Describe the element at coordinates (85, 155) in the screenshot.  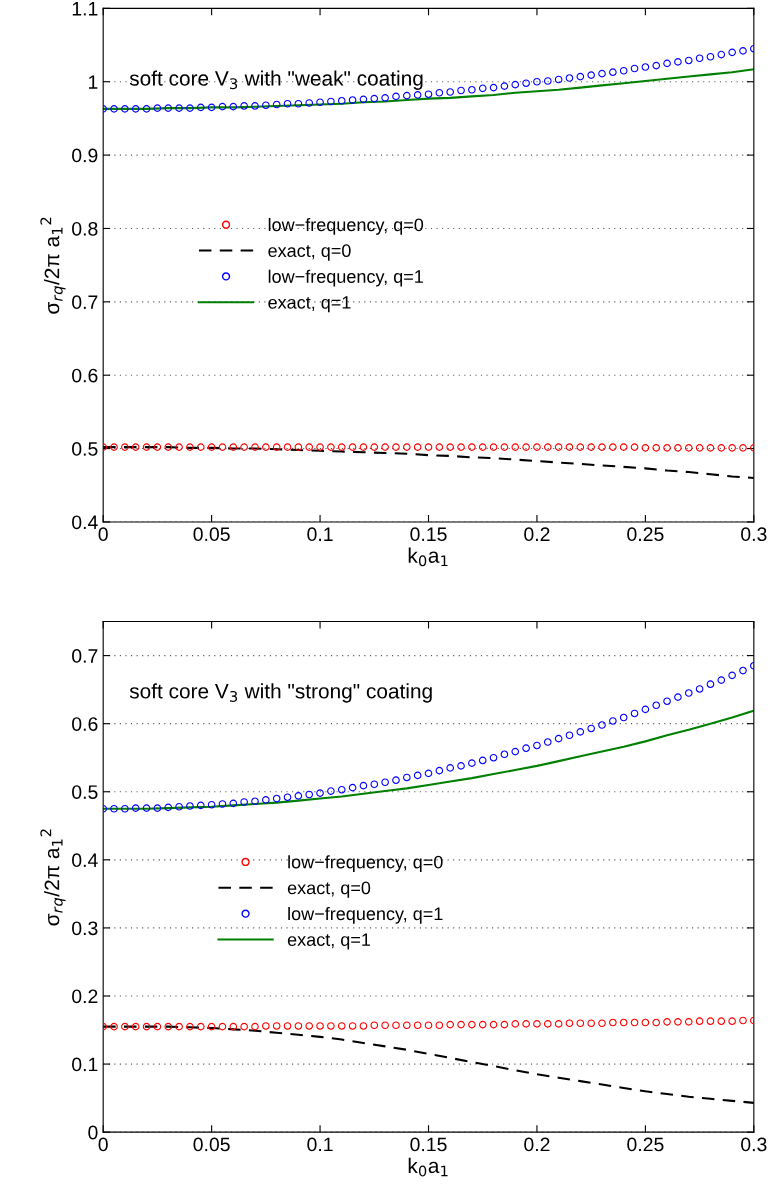
I see `y-tick-label: 0.9` at that location.